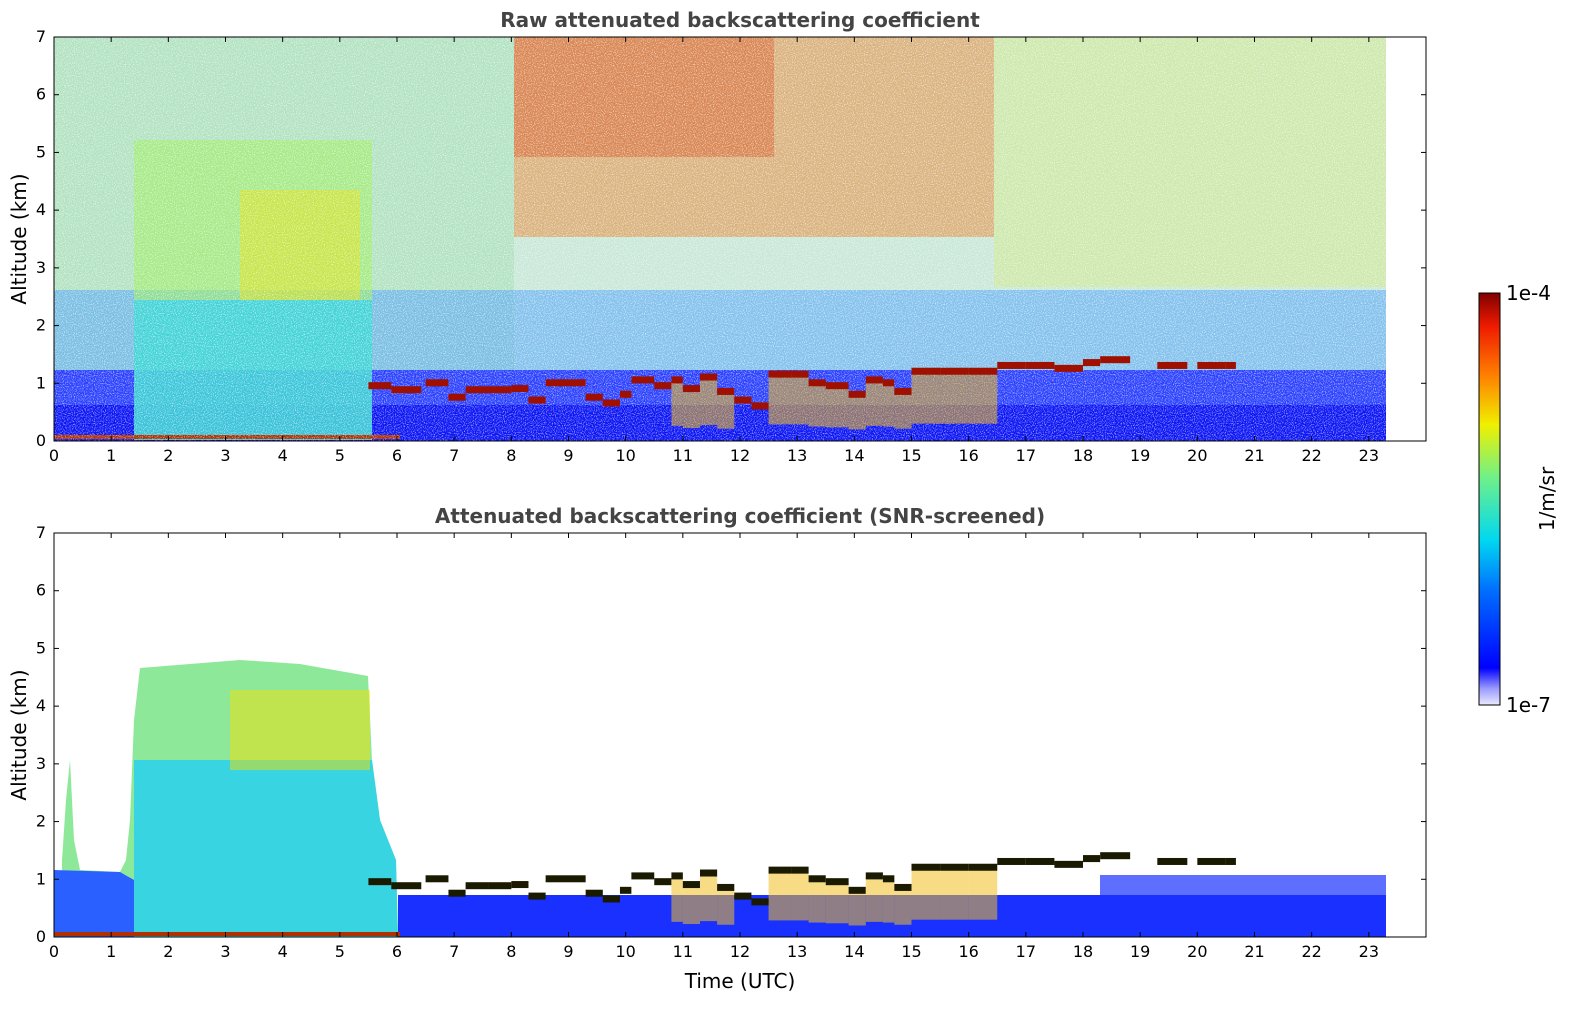  What do you see at coordinates (1547, 498) in the screenshot?
I see `colorbar-unit-label: 1/m/sr` at bounding box center [1547, 498].